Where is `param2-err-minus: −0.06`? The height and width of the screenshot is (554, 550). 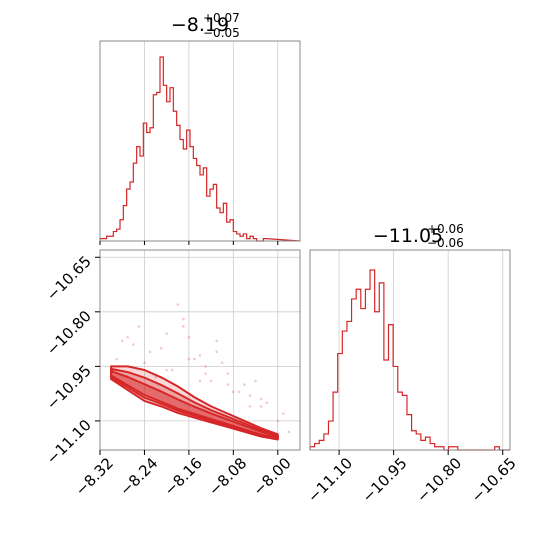
param2-err-minus: −0.06 is located at coordinates (445, 243).